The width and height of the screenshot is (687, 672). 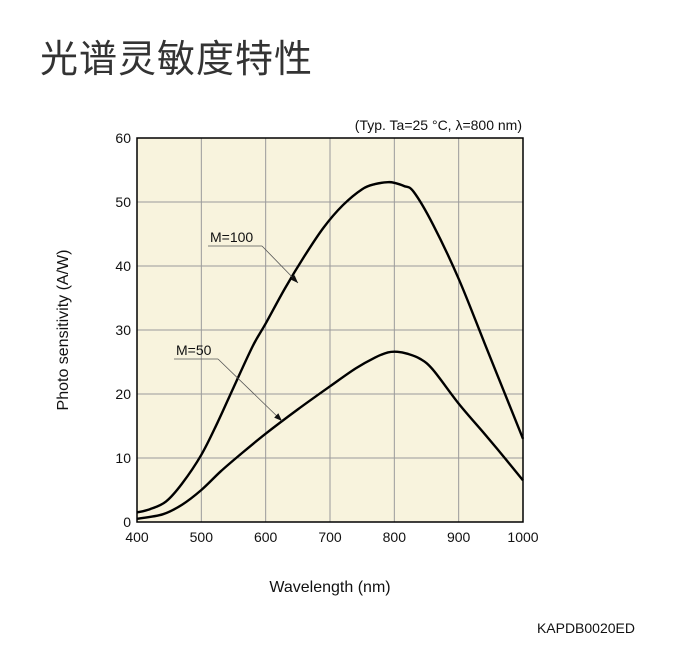 I want to click on series-callouts: M=100 M=50, so click(x=236, y=325).